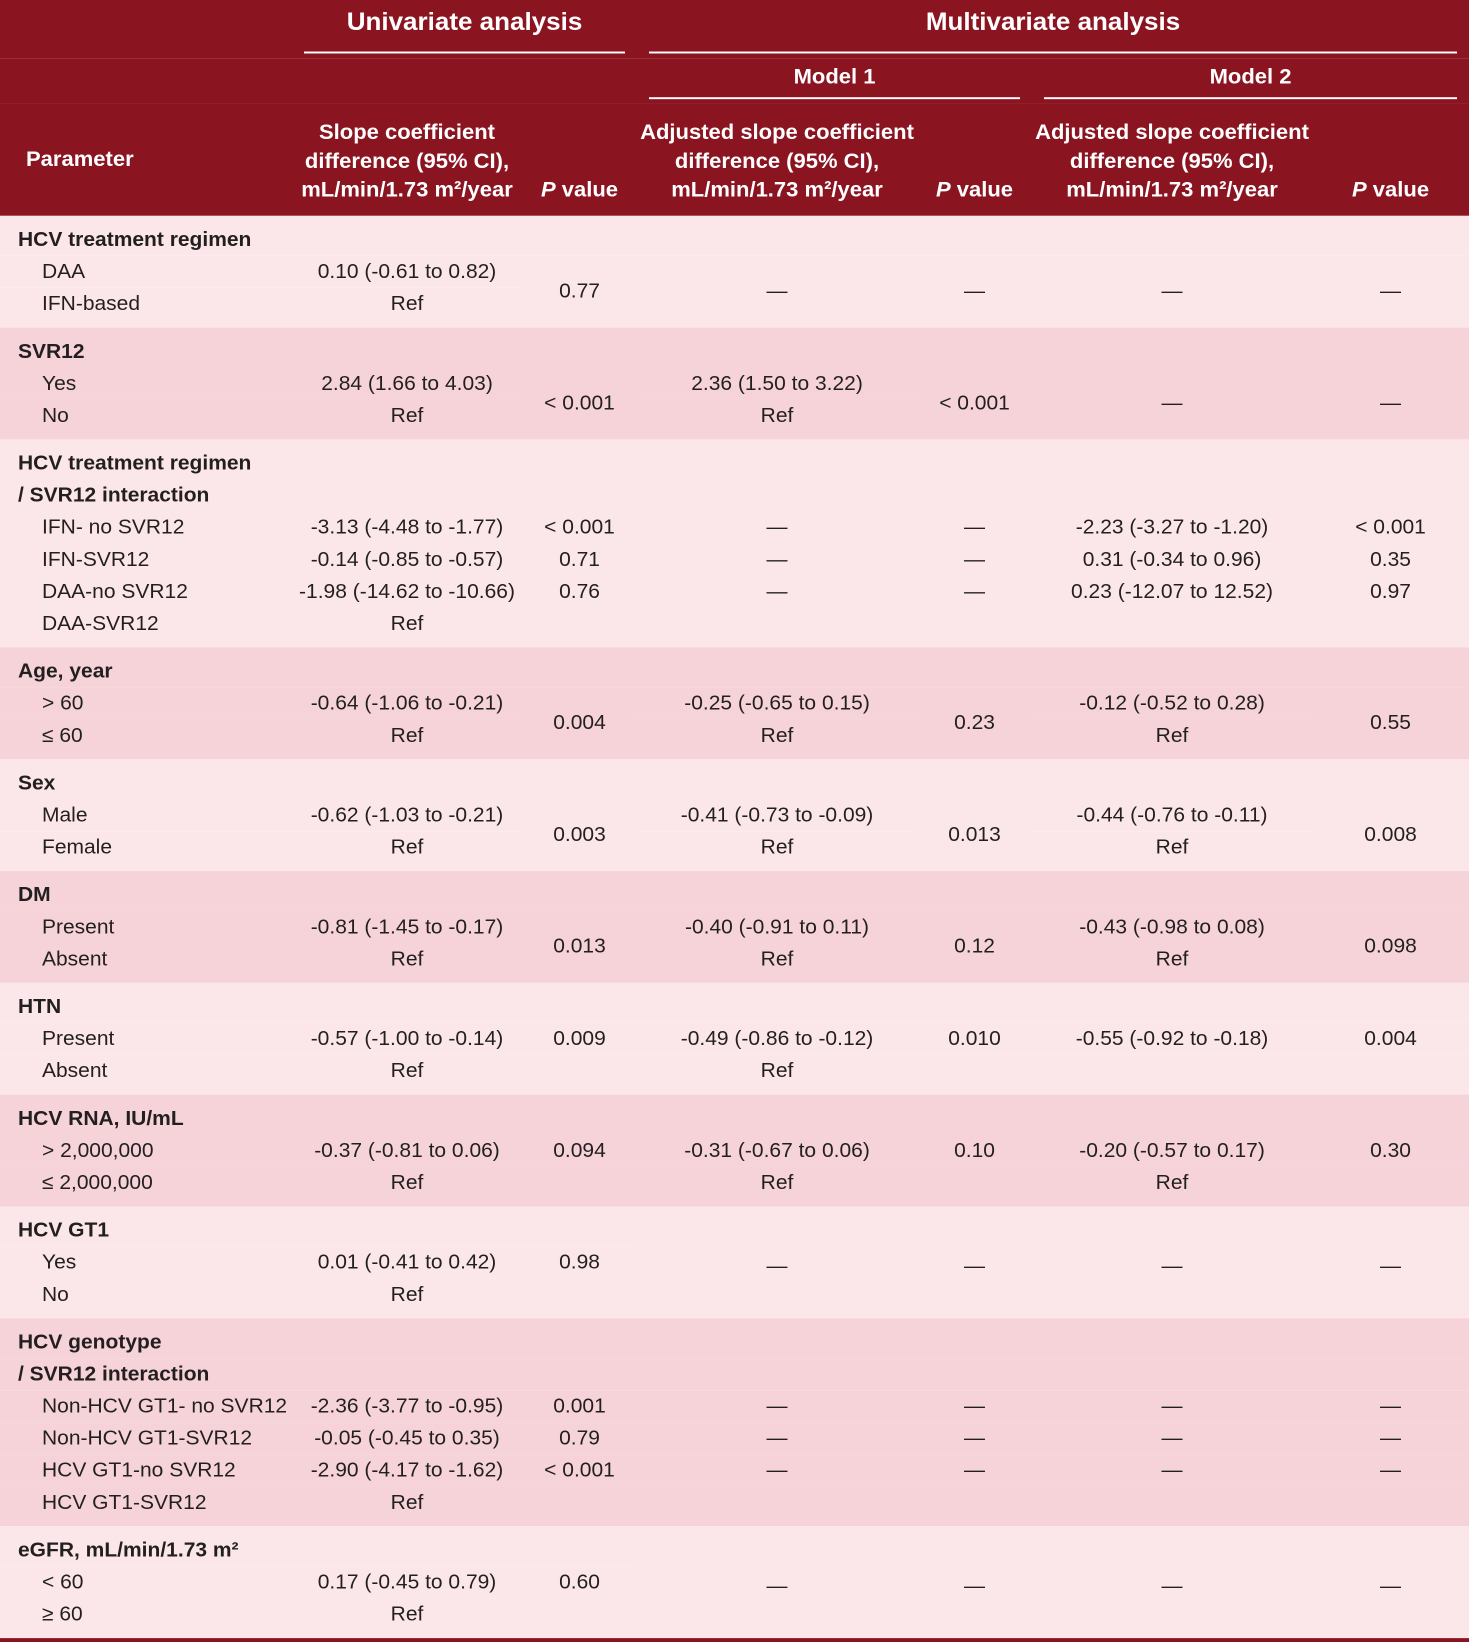 This screenshot has height=1642, width=1469. I want to click on group-title-row: HCV treatment regimen, so click(734, 459).